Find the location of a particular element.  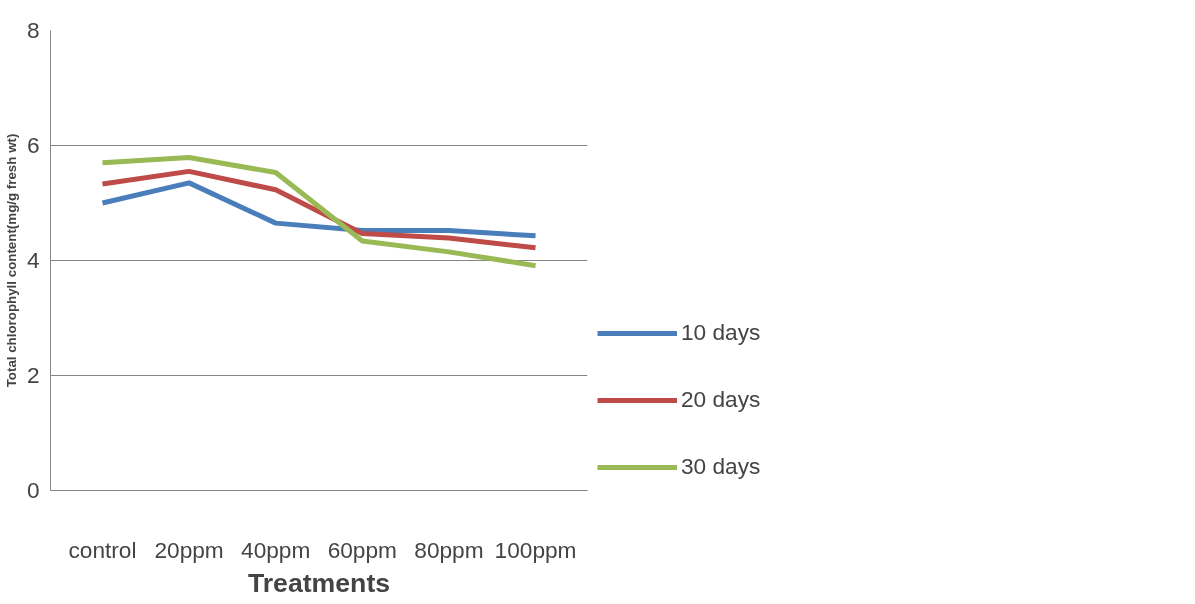

legend-label: 20 days is located at coordinates (721, 399).